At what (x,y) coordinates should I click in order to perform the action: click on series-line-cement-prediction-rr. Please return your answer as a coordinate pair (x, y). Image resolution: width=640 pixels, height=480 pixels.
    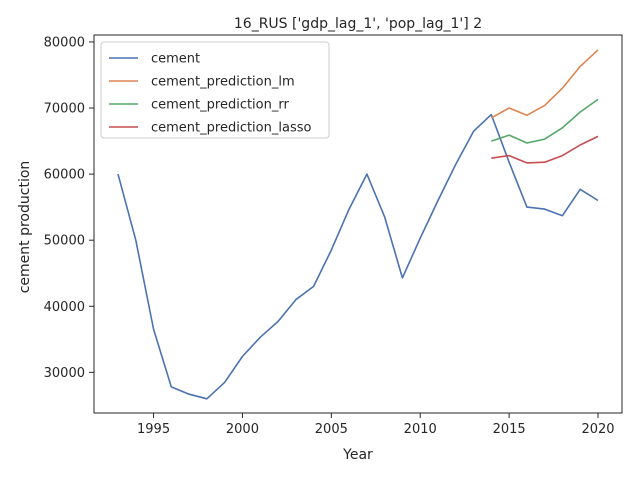
    Looking at the image, I should click on (545, 121).